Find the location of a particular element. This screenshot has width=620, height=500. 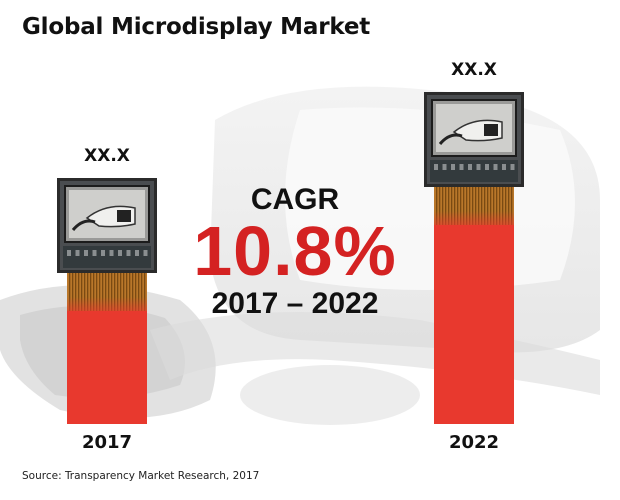

cagr-value: 10.8% is located at coordinates (295, 251).